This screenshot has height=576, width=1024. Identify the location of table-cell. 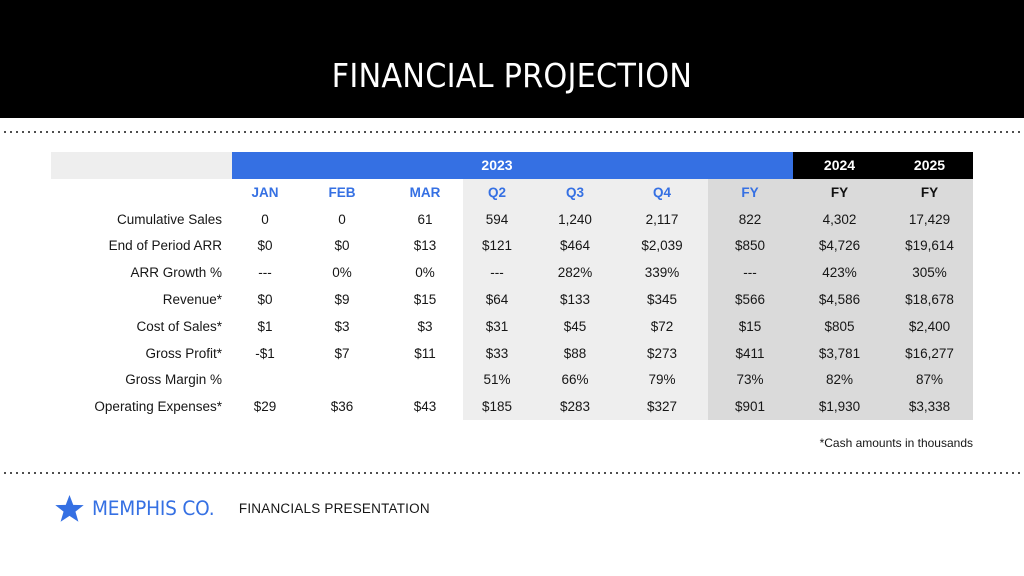
(425, 379).